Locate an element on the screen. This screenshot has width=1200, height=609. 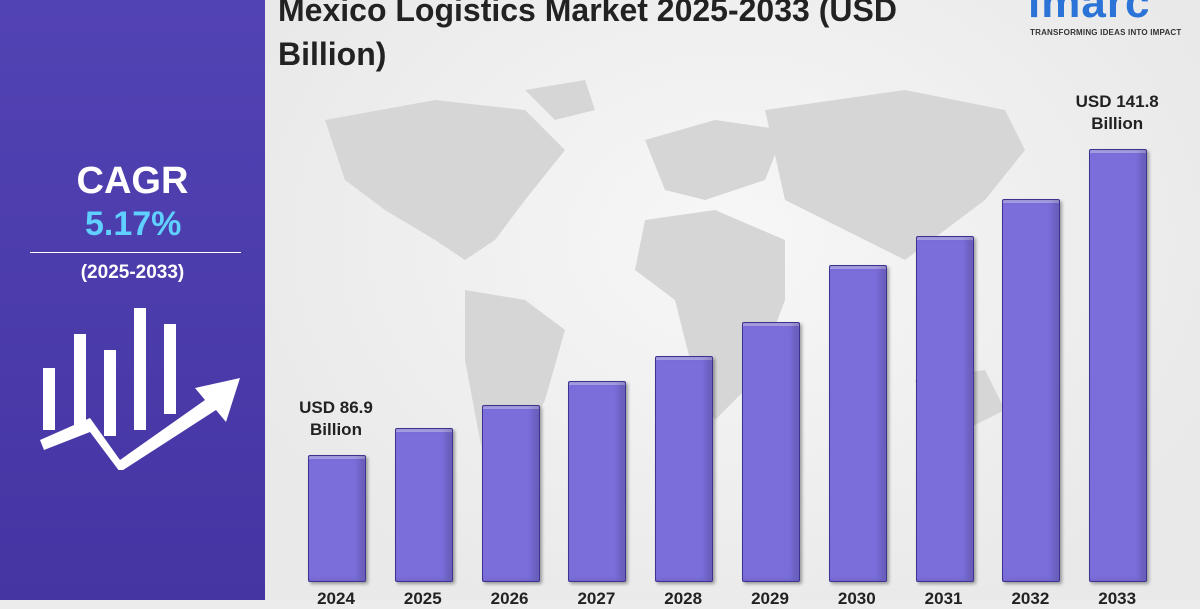
x-tick-label: 2026 is located at coordinates (509, 598).